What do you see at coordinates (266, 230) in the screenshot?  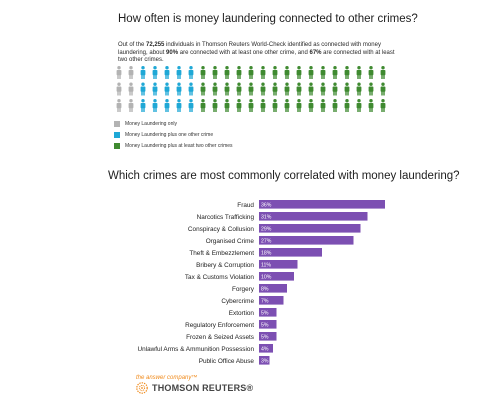 I see `bar-value-label: 29%` at bounding box center [266, 230].